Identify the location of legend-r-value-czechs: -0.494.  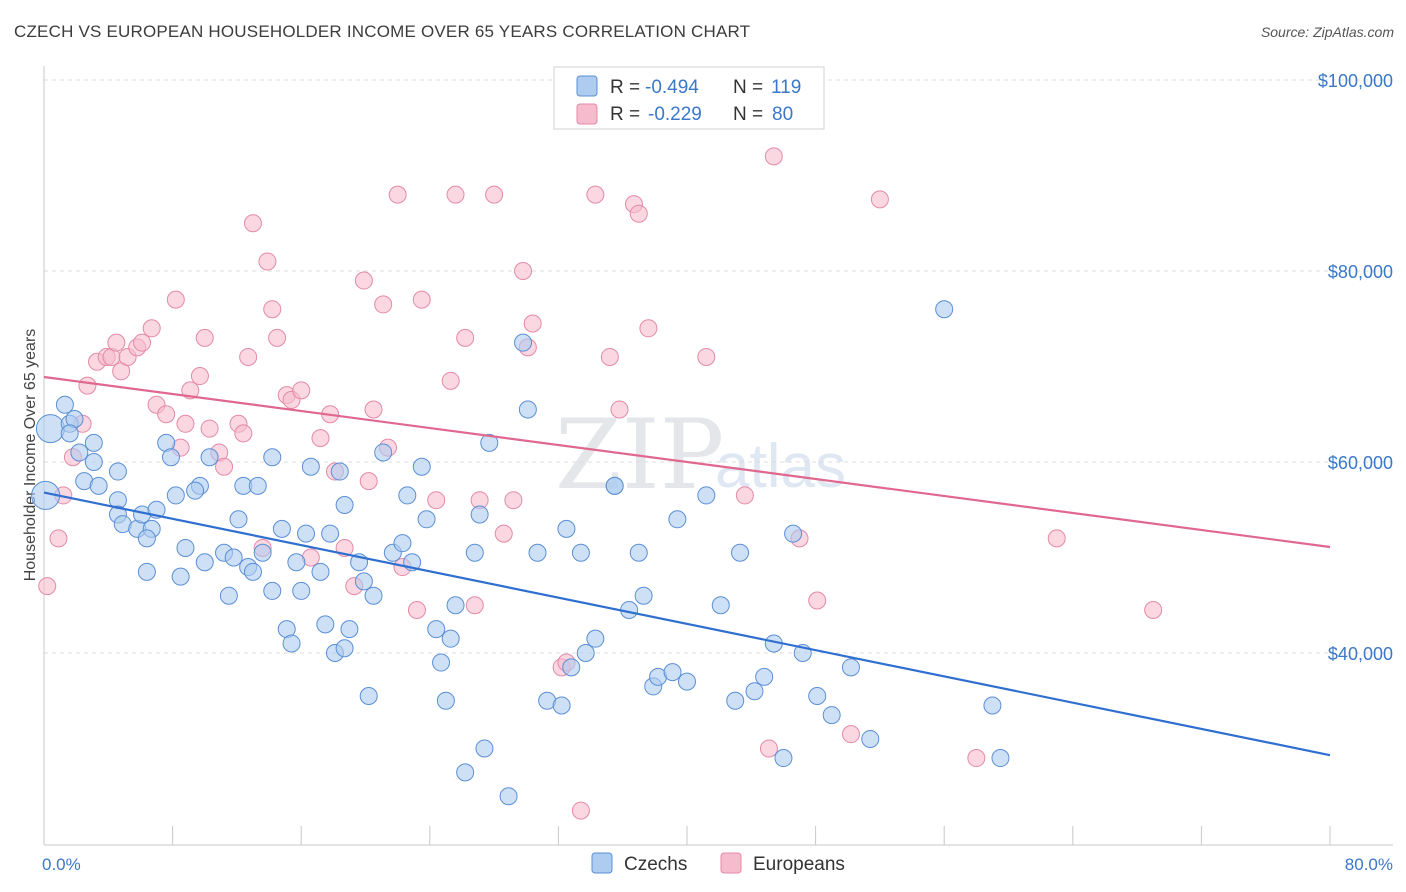
(672, 87).